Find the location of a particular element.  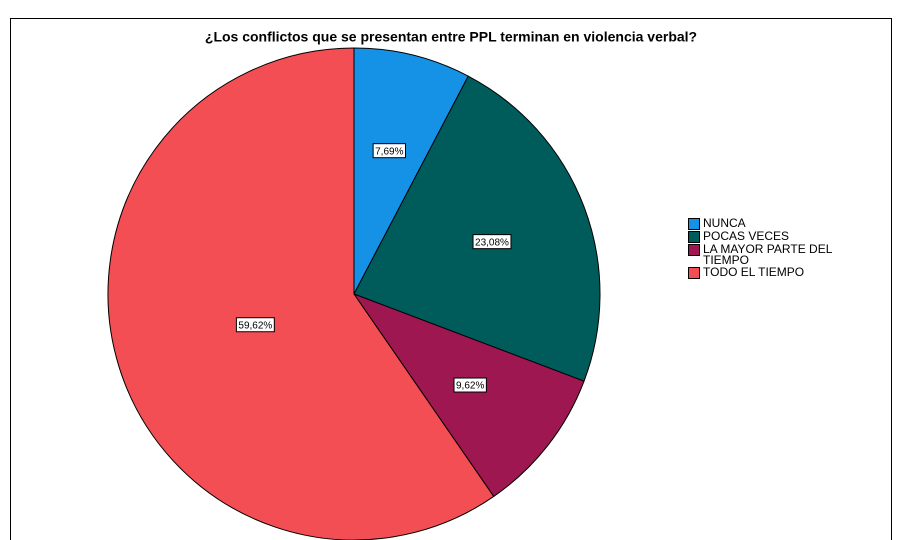

legend-label: NUNCA is located at coordinates (724, 223).